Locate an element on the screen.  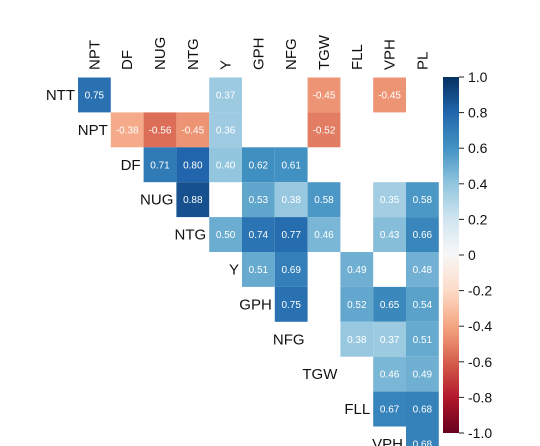
colorbar-tick-label: 0.6 is located at coordinates (478, 148).